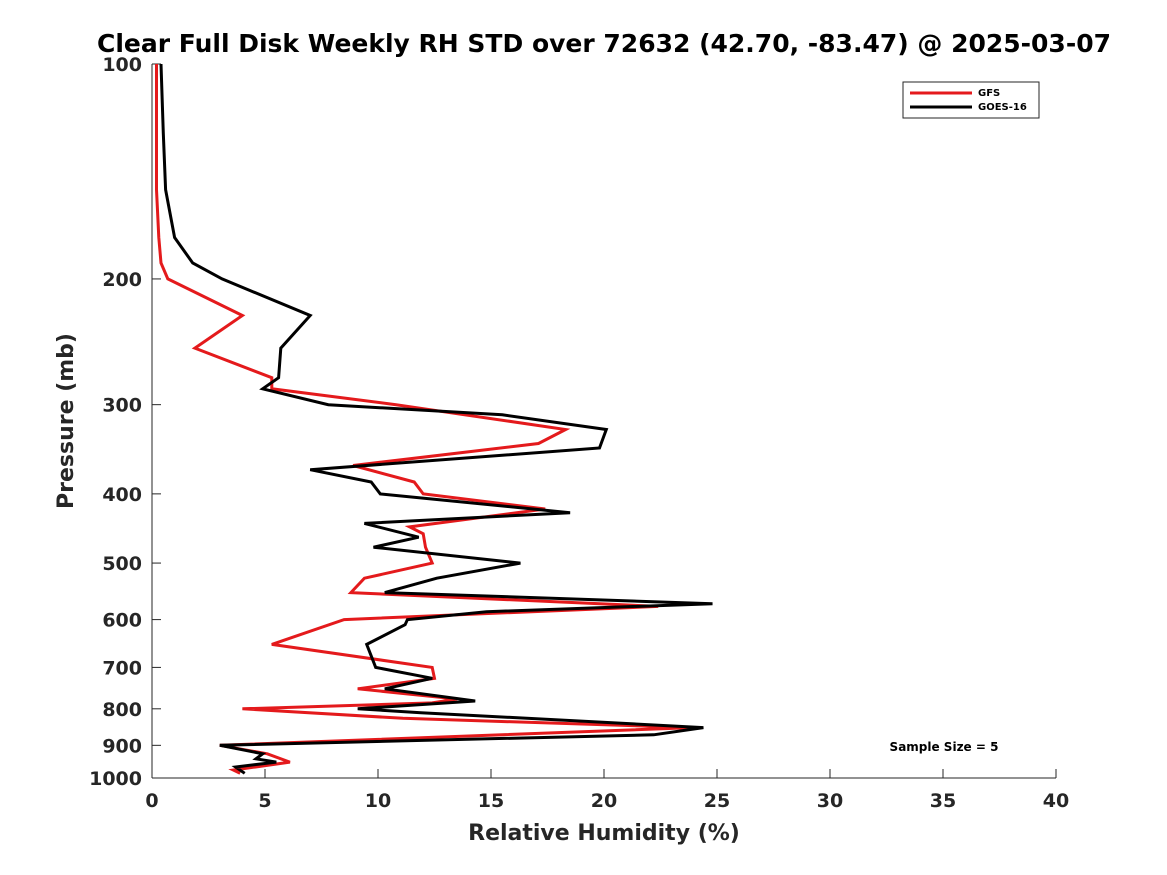 This screenshot has height=875, width=1167. Describe the element at coordinates (989, 93) in the screenshot. I see `legend-label-gfs: GFS` at that location.